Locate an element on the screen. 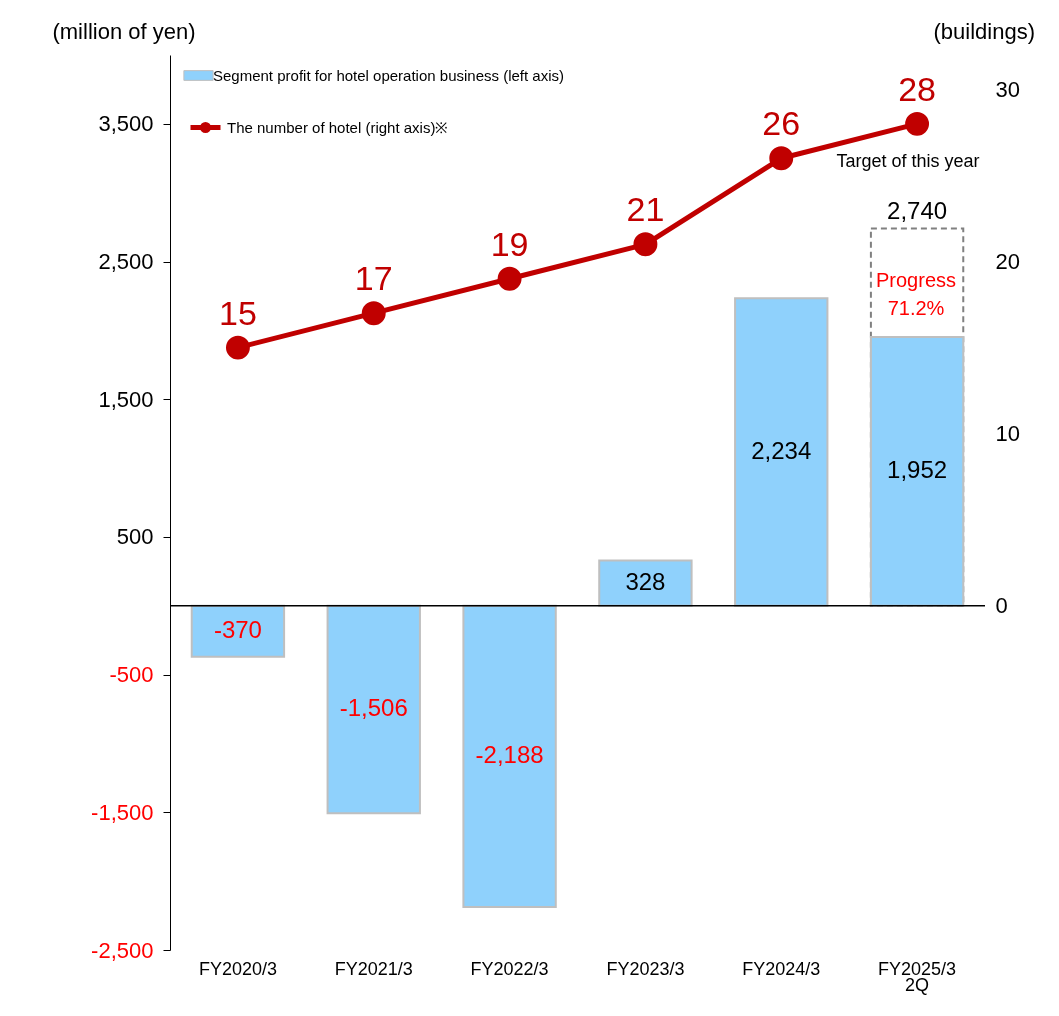 The image size is (1059, 1016). y-tick-label: 3,500 is located at coordinates (126, 124).